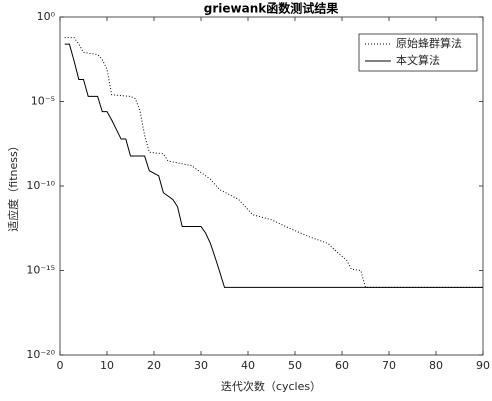 The image size is (492, 401). Describe the element at coordinates (46, 16) in the screenshot. I see `y-tick-label: 10⁰` at that location.